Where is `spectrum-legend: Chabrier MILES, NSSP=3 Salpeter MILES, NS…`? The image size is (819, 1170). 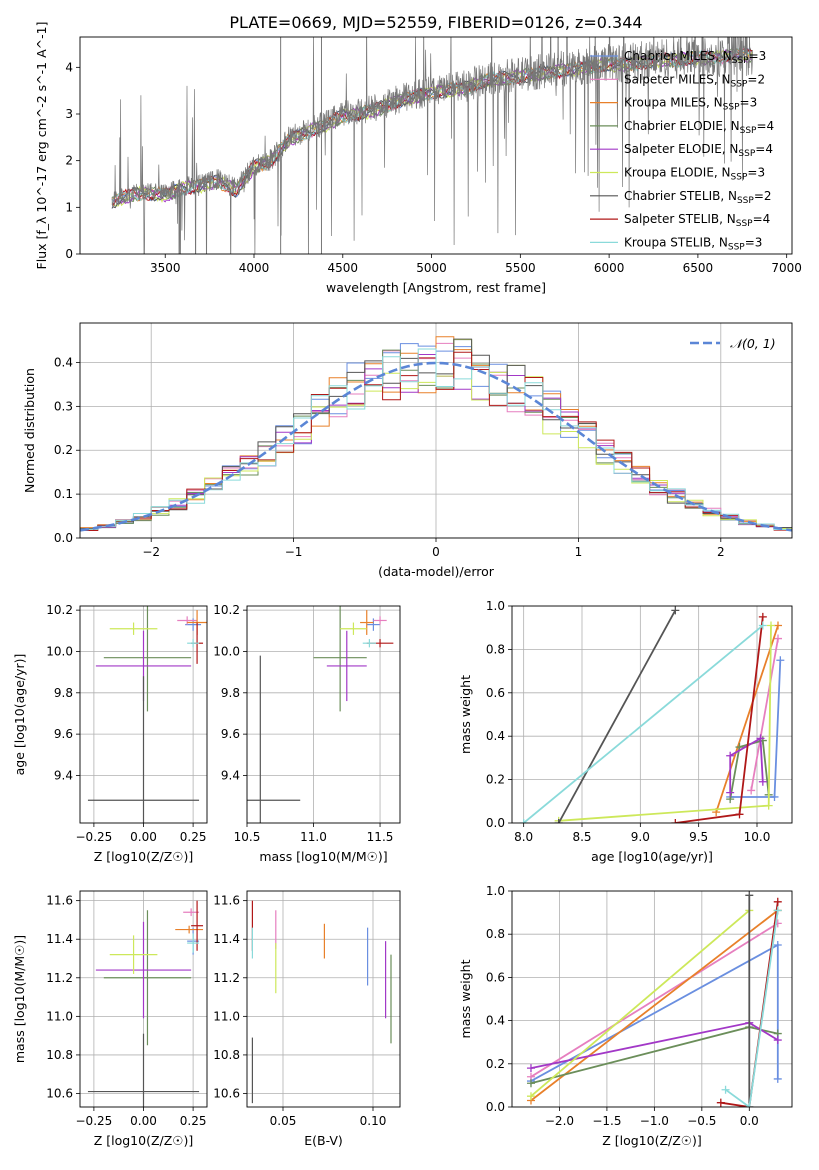 spectrum-legend: Chabrier MILES, NSSP=3 Salpeter MILES, NS… is located at coordinates (682, 150).